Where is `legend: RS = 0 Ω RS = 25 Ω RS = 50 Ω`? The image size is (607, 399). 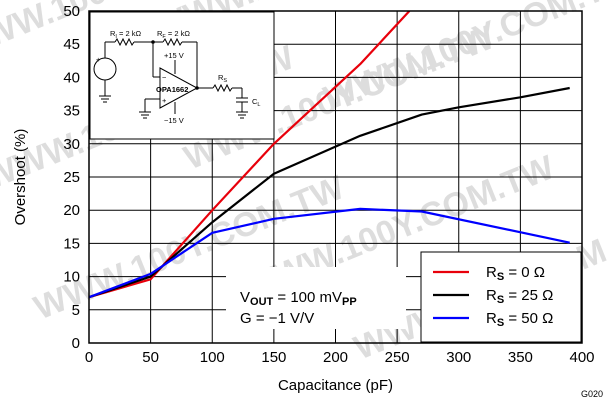 legend: RS = 0 Ω RS = 25 Ω RS = 50 Ω is located at coordinates (501, 297).